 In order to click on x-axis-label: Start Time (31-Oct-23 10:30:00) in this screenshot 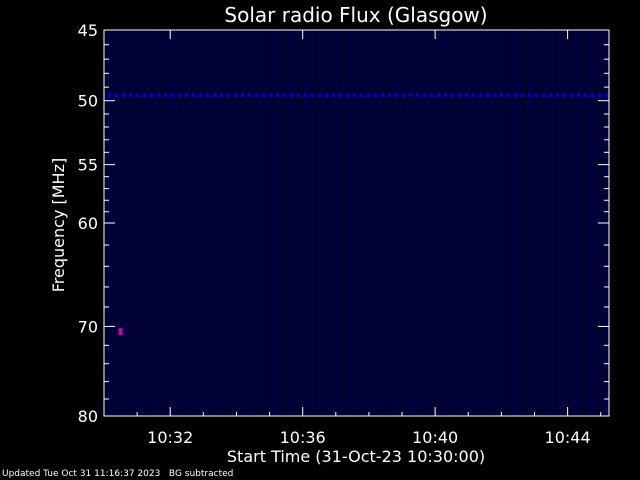, I will do `click(356, 456)`.